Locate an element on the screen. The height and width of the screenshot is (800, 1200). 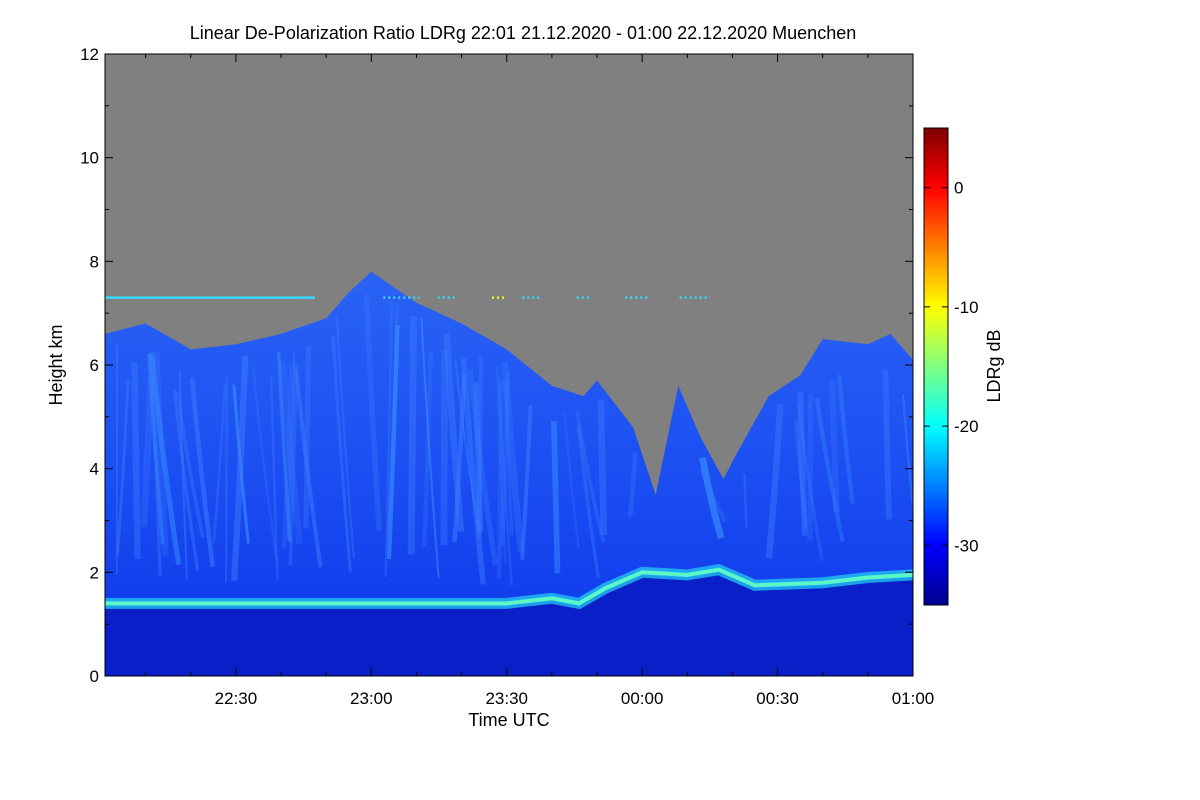
colorbar-tick-label: 0 is located at coordinates (958, 188).